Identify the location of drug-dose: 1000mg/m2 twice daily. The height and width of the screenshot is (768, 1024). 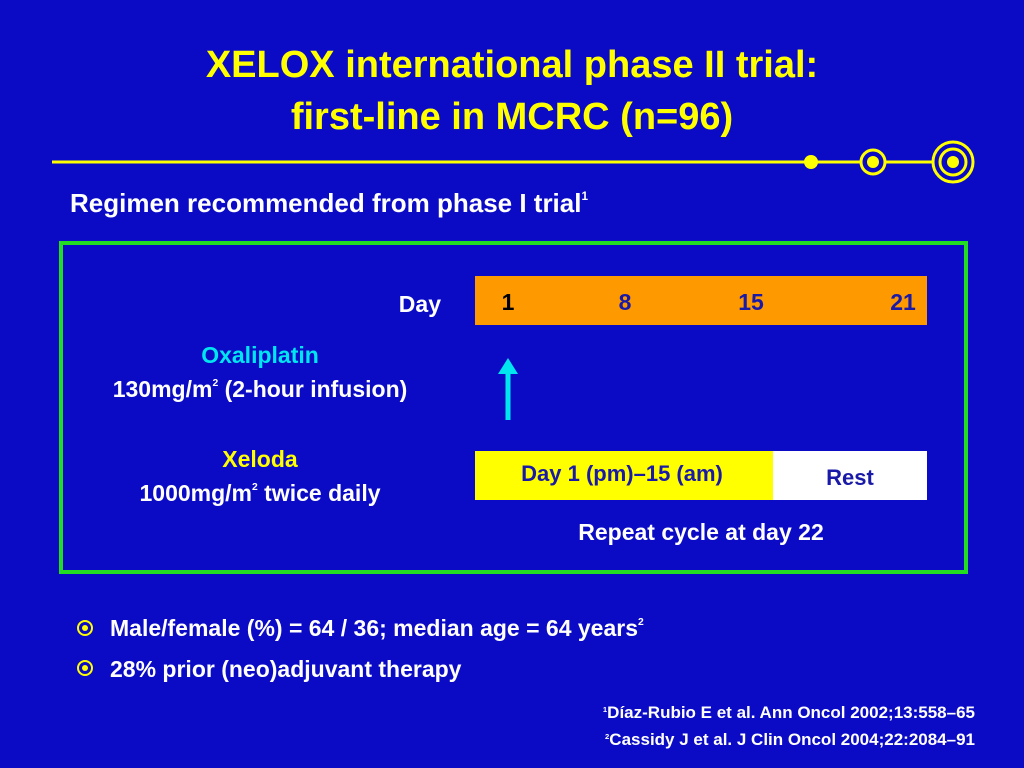
(260, 493).